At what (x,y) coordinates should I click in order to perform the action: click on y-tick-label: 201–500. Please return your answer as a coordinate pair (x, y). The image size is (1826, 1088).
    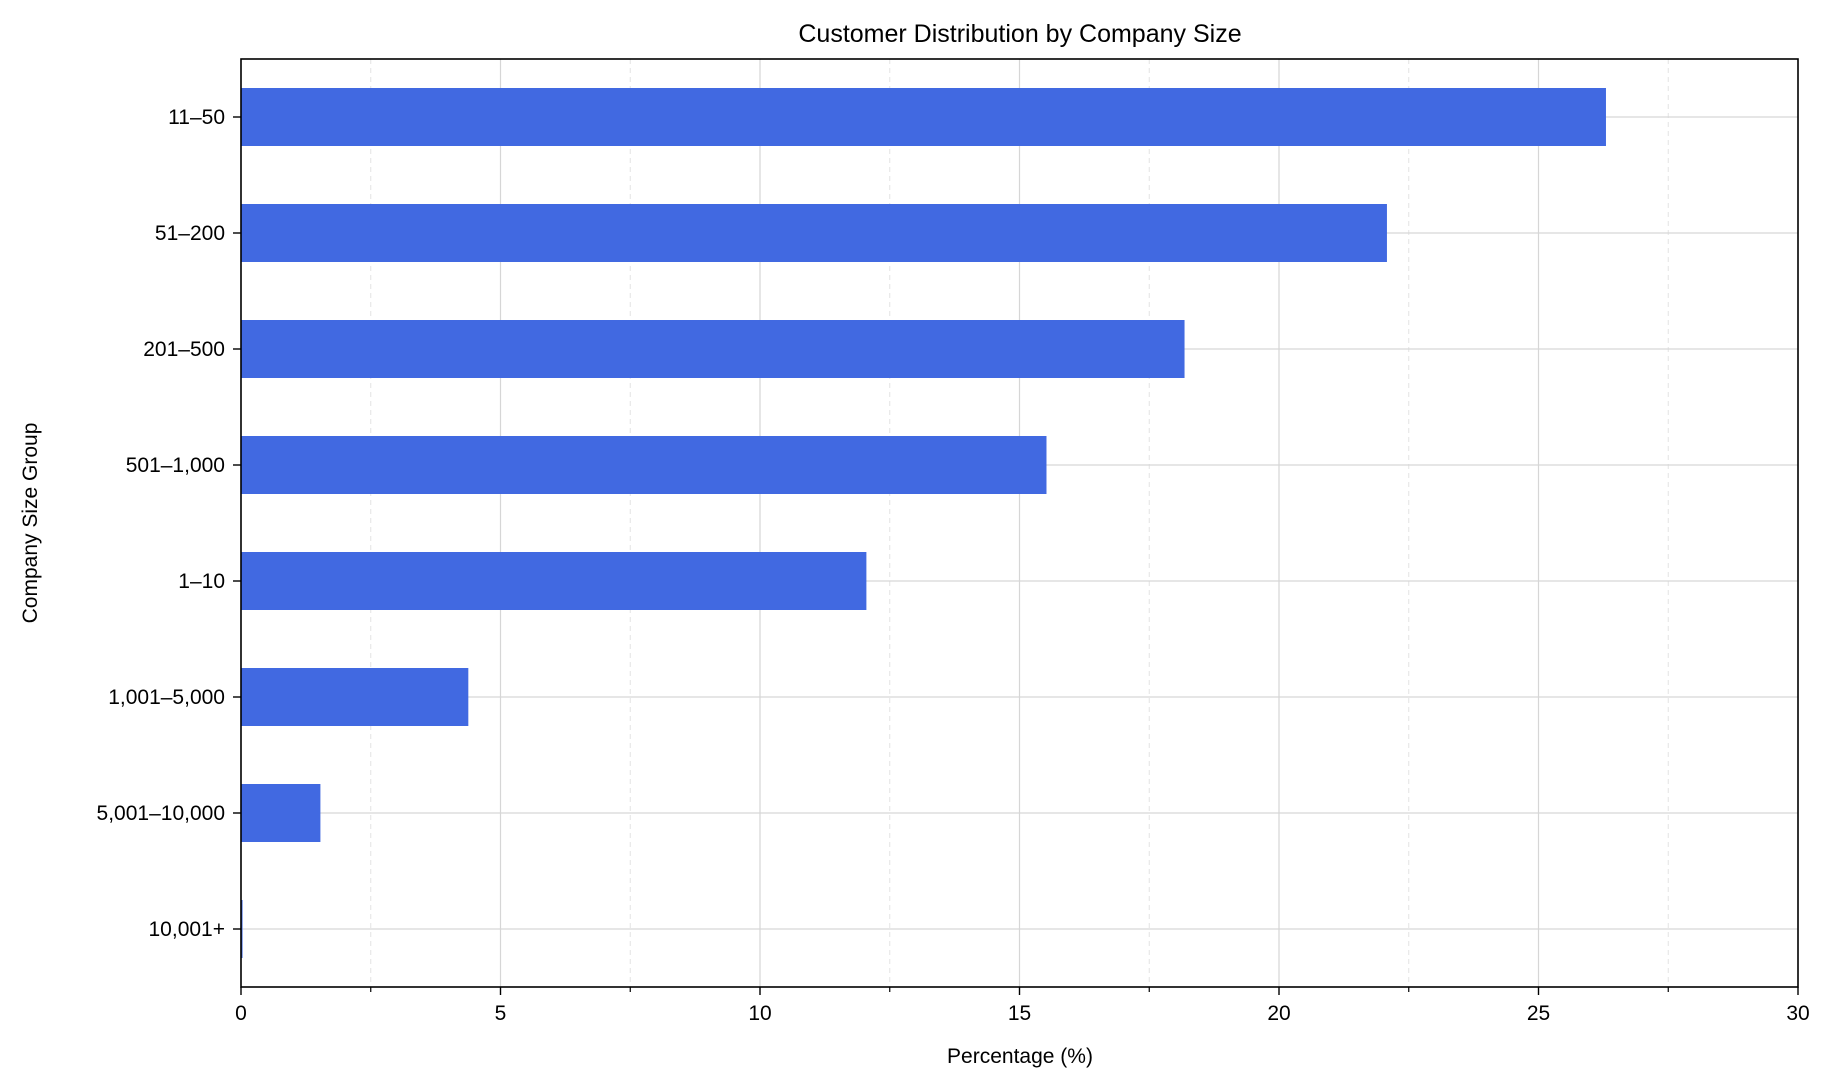
    Looking at the image, I should click on (184, 349).